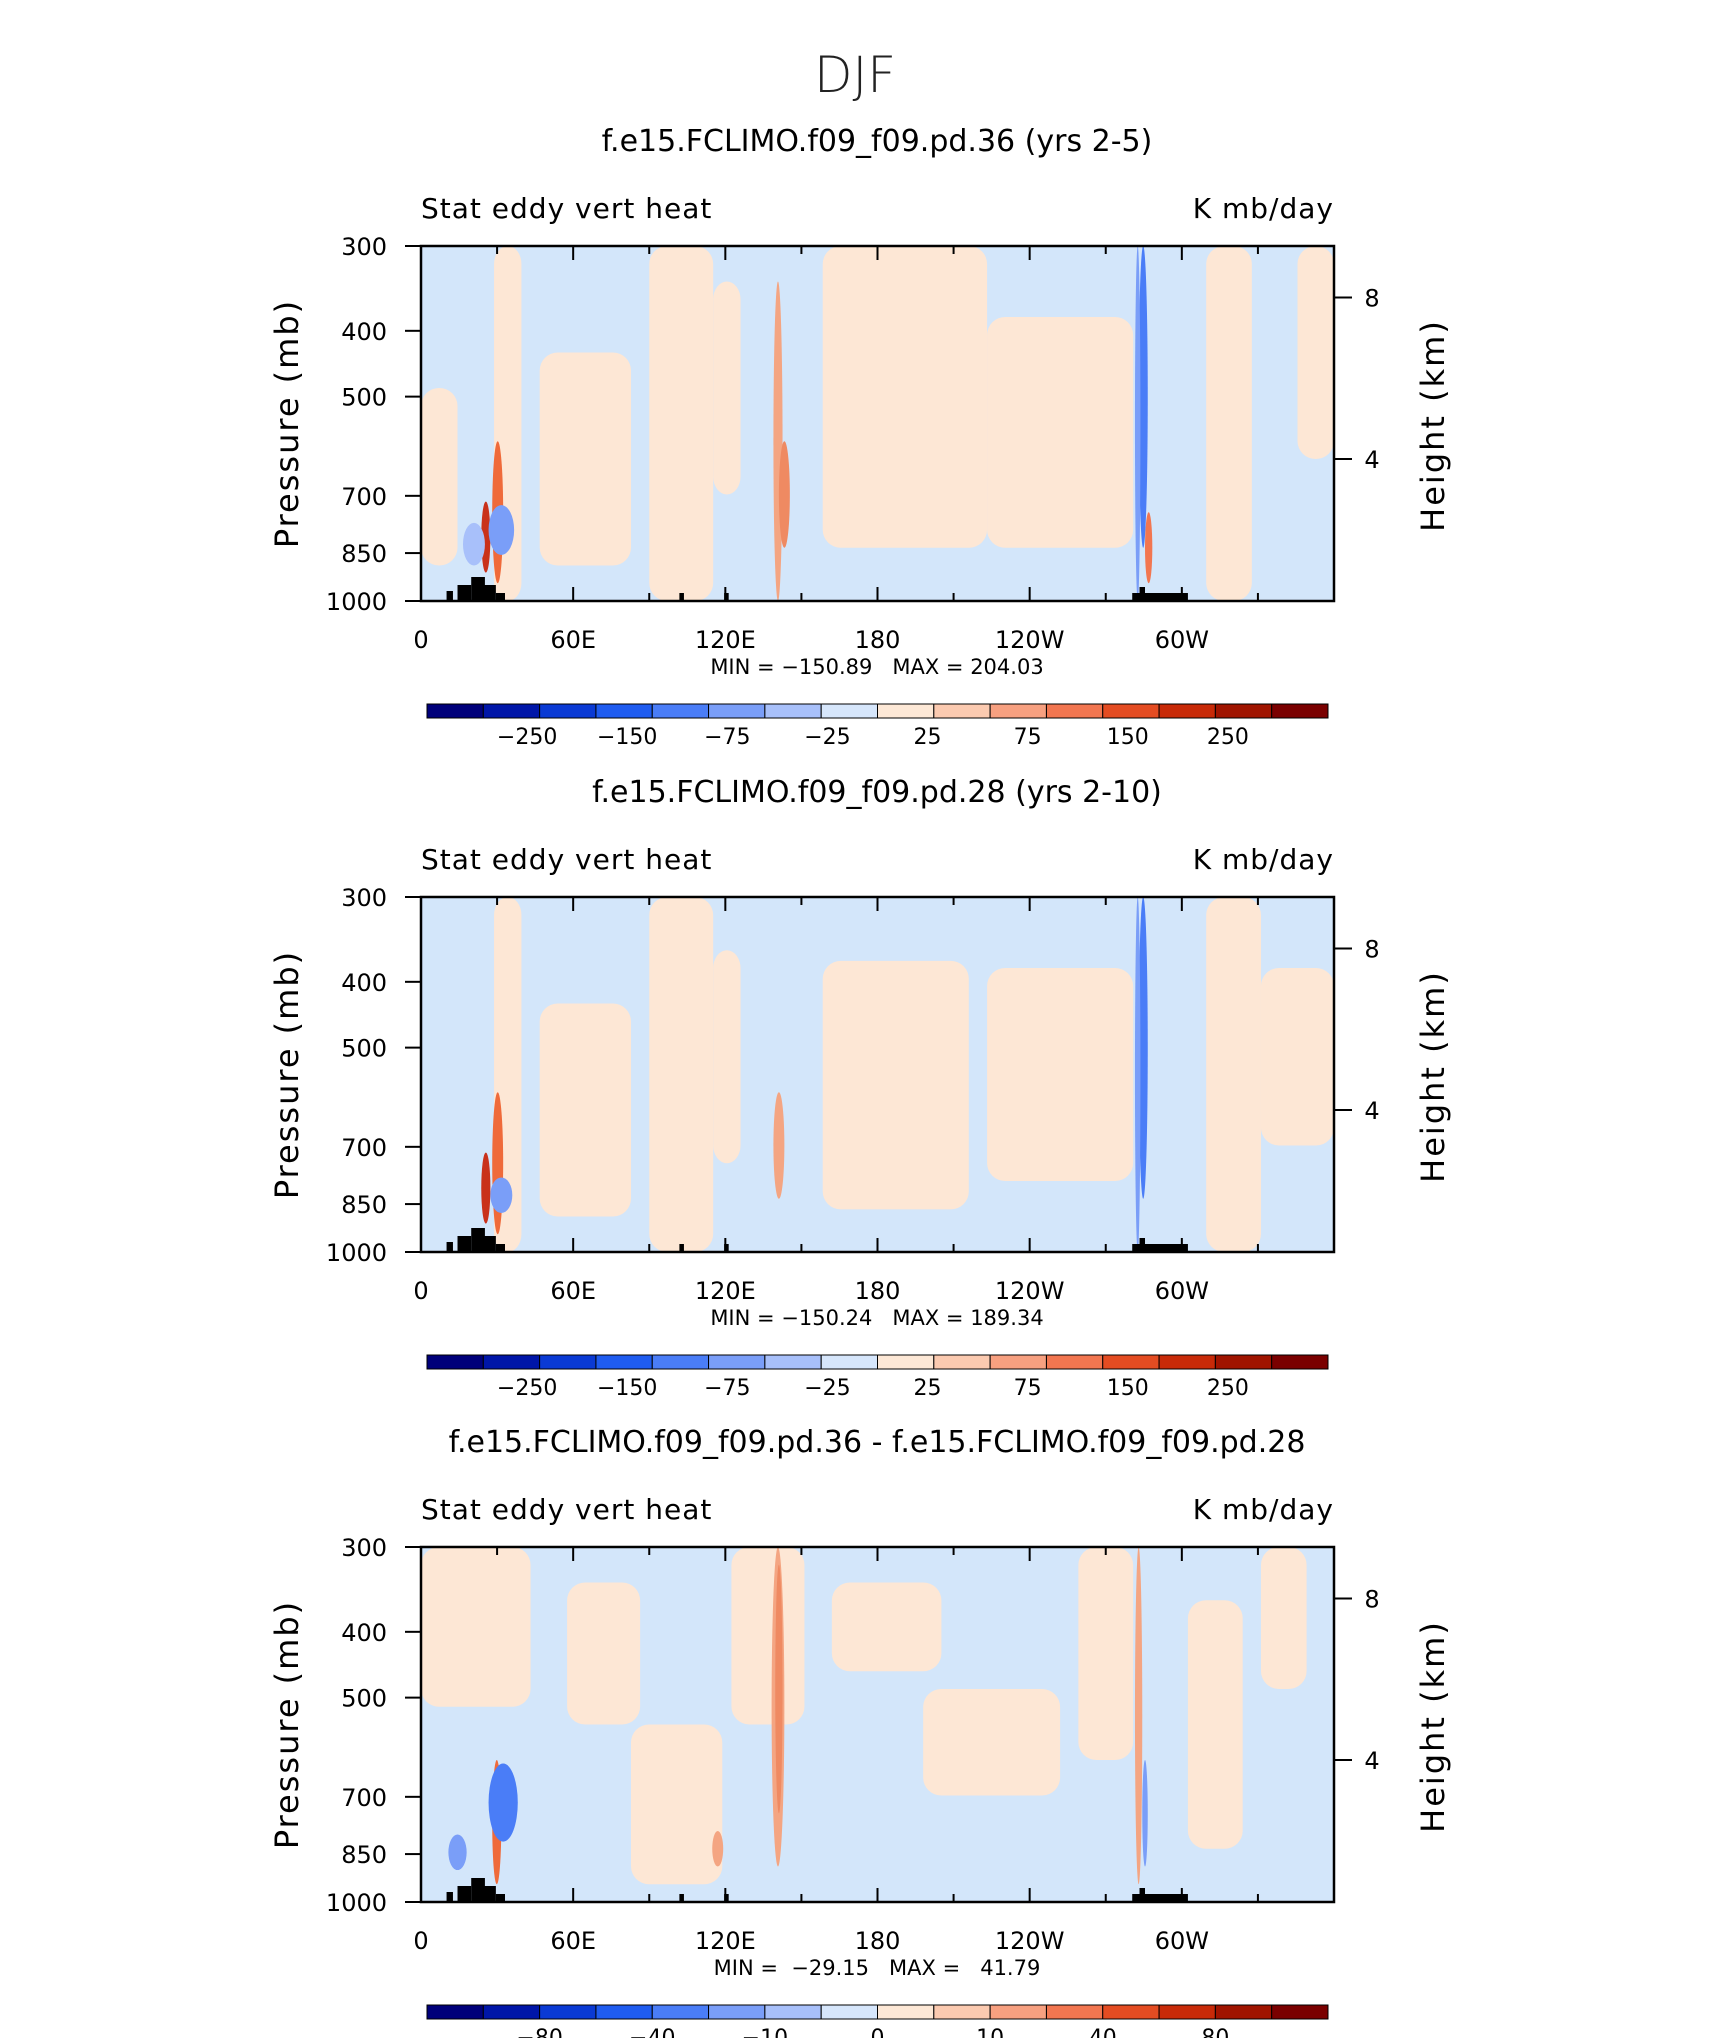  Describe the element at coordinates (1182, 640) in the screenshot. I see `x-tick-label: 60W` at that location.